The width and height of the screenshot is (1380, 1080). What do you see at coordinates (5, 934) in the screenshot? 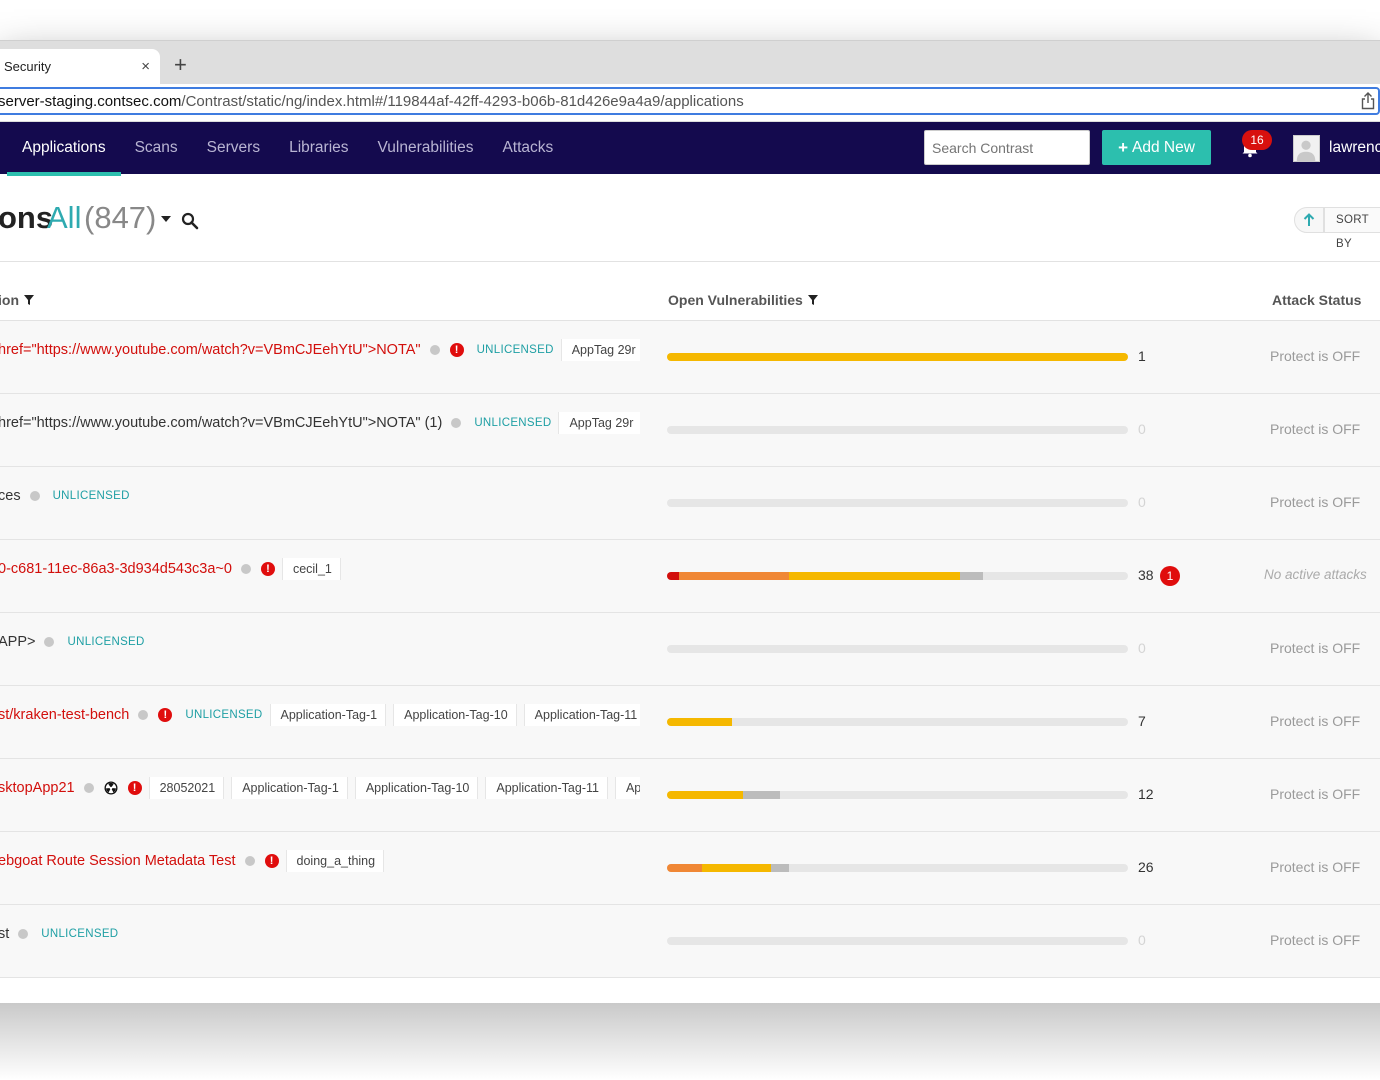
I see `application-name-link: st` at bounding box center [5, 934].